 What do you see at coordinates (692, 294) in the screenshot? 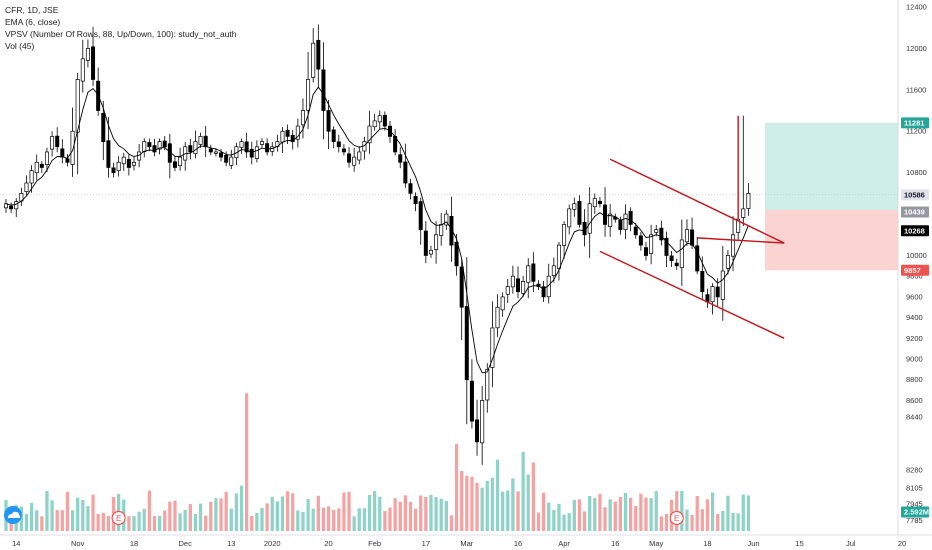
I see `channel-lower-line` at bounding box center [692, 294].